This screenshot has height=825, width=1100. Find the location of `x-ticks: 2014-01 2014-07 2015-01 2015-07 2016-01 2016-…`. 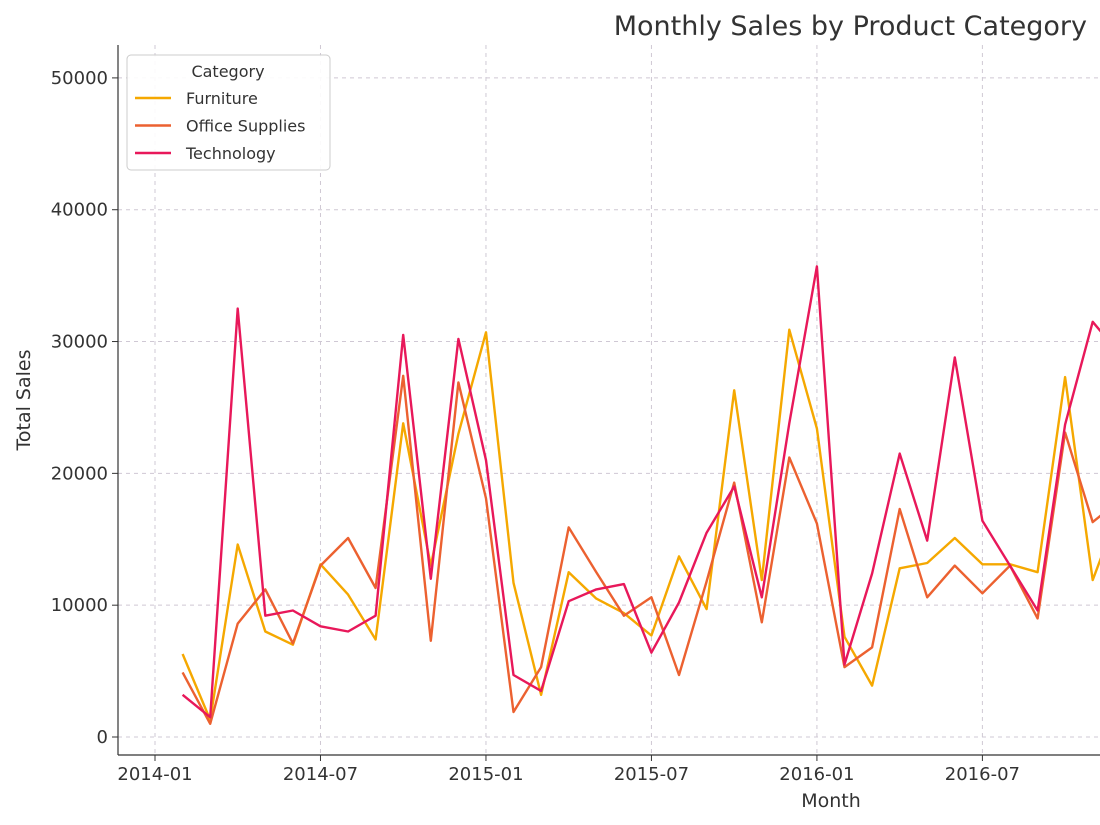

x-ticks: 2014-01 2014-07 2015-01 2015-07 2016-01 2016-… is located at coordinates (568, 770).